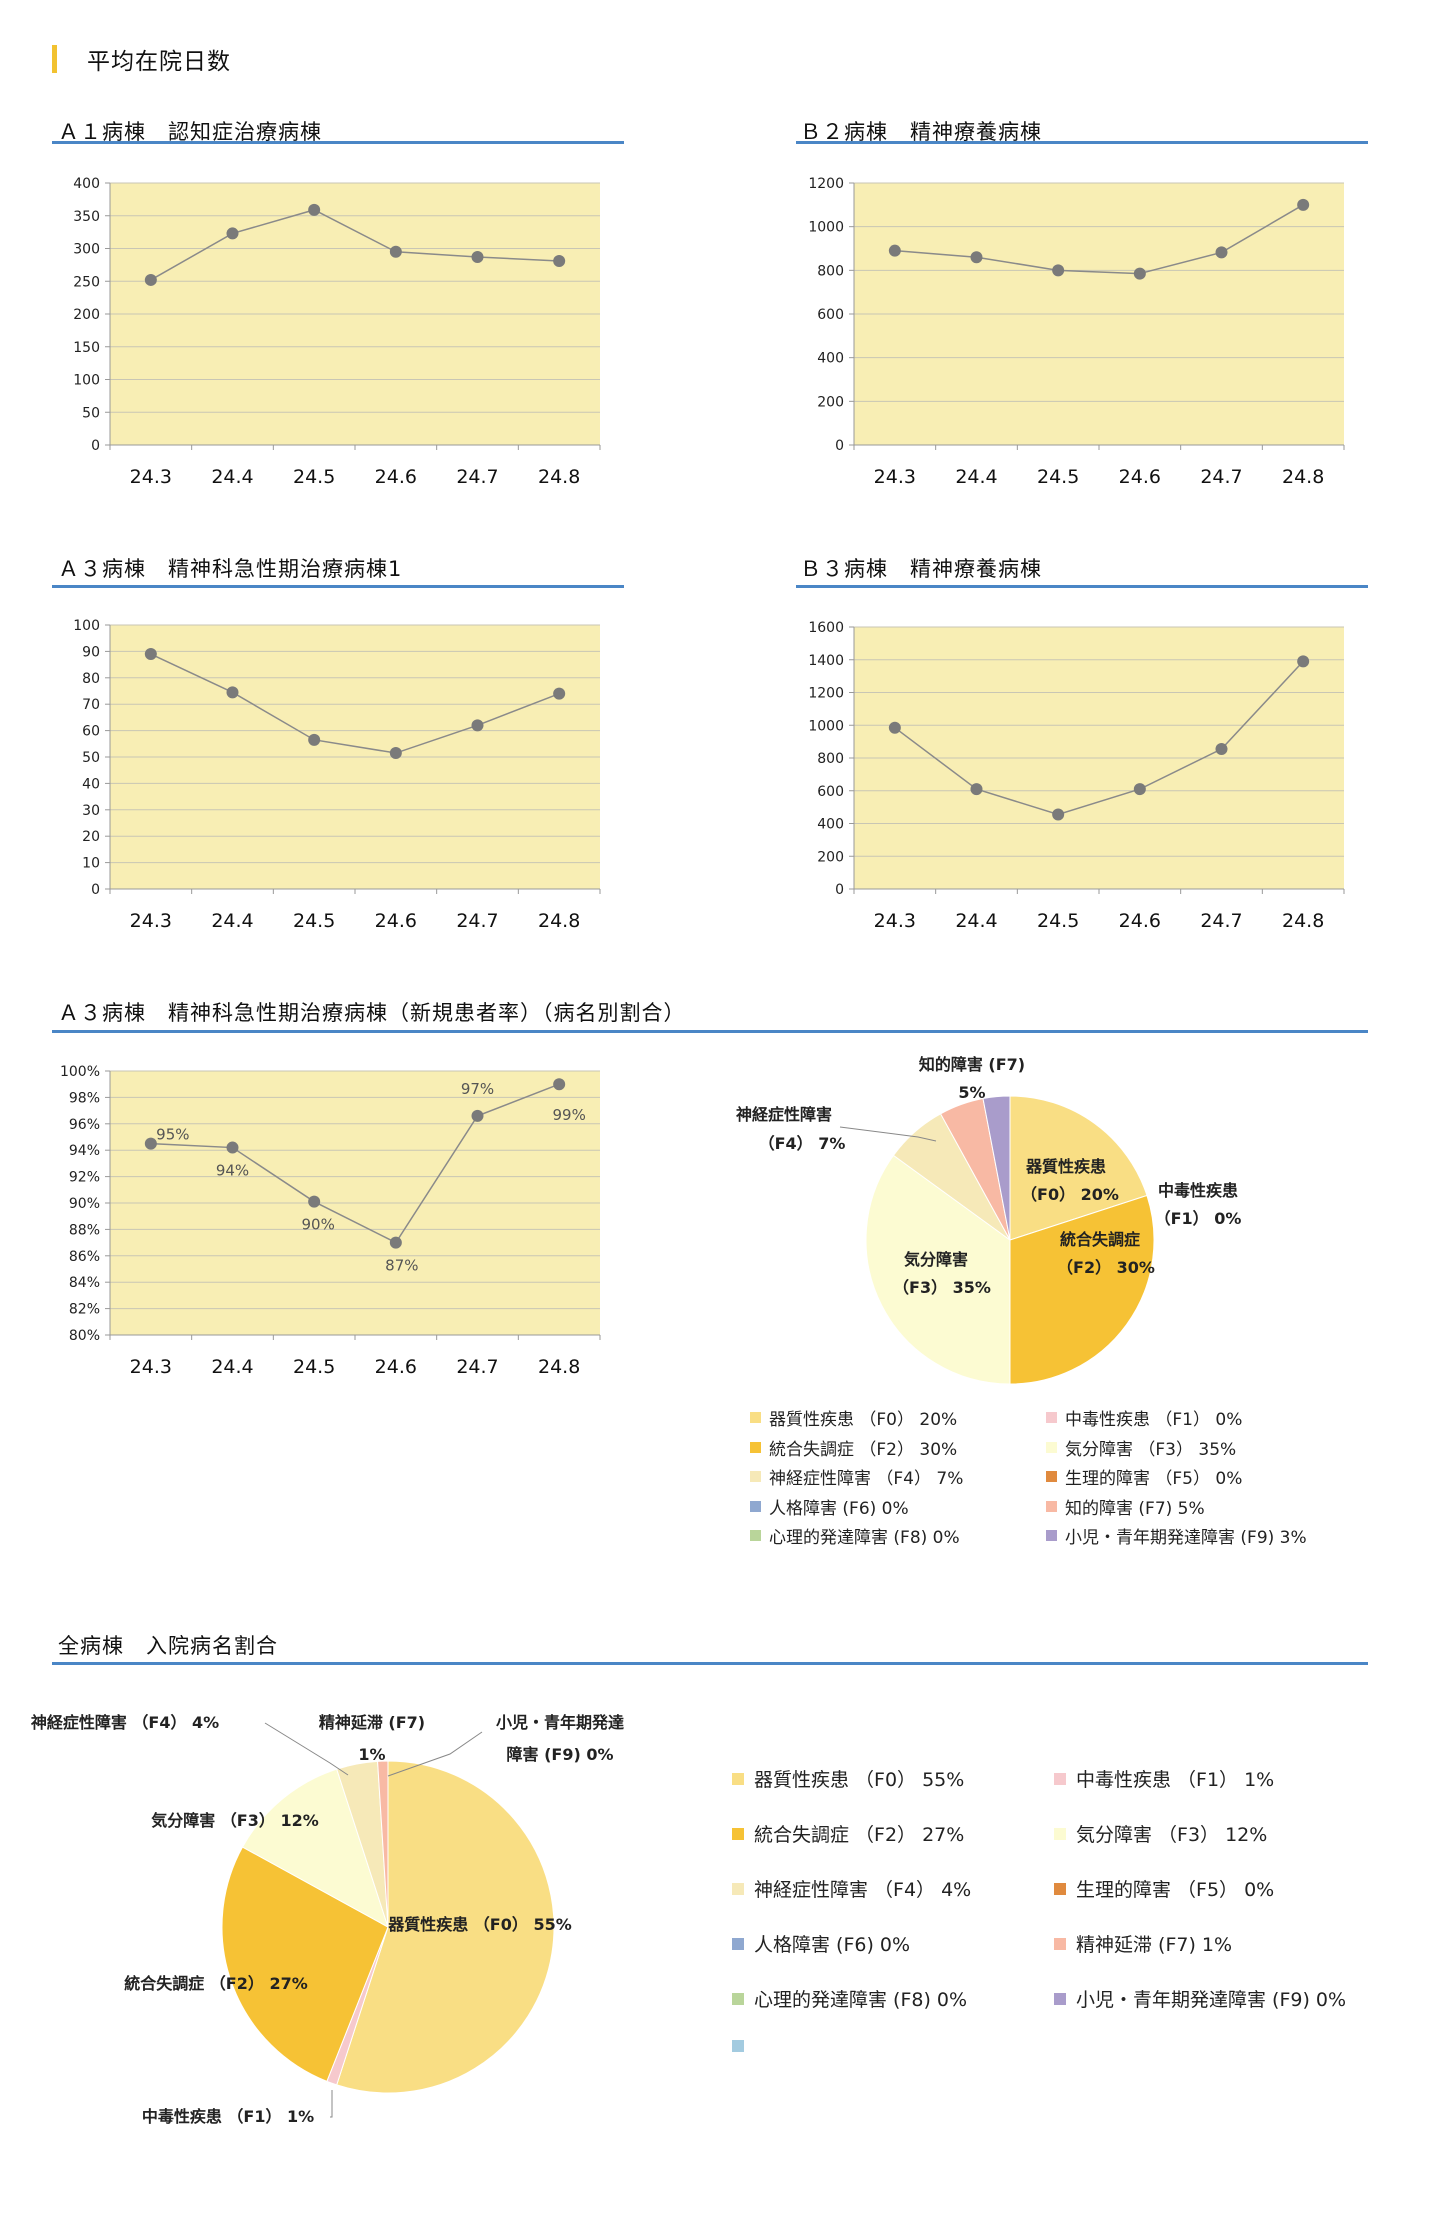 This screenshot has height=2229, width=1440. I want to click on chart-title-b2: Ｂ２病棟 精神療養病棟, so click(921, 132).